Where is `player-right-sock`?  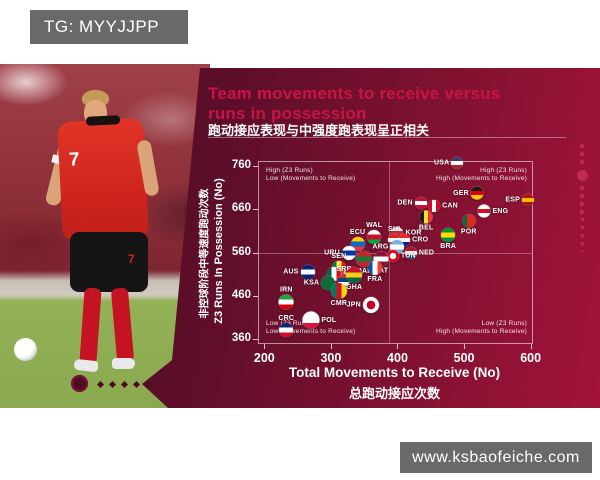
player-right-sock is located at coordinates (122, 325).